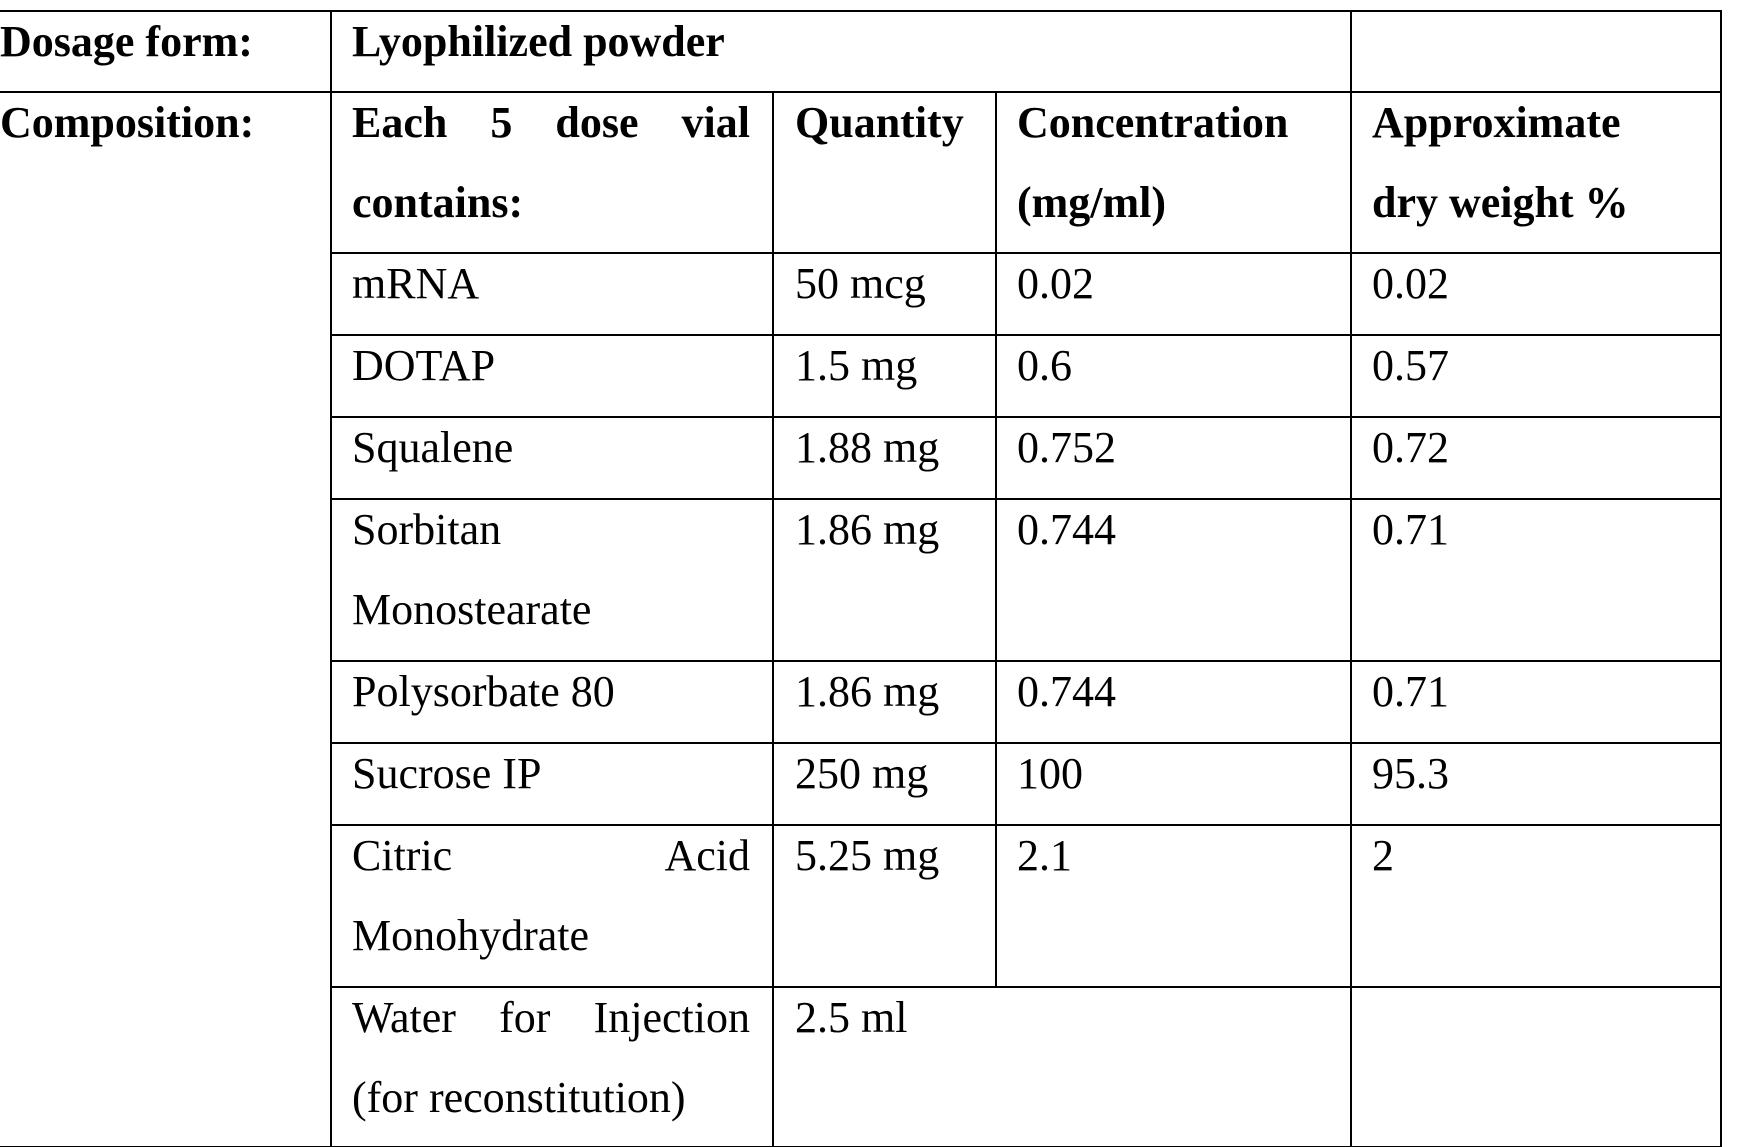  What do you see at coordinates (1410, 773) in the screenshot?
I see `dry-weight-cell: 95.3` at bounding box center [1410, 773].